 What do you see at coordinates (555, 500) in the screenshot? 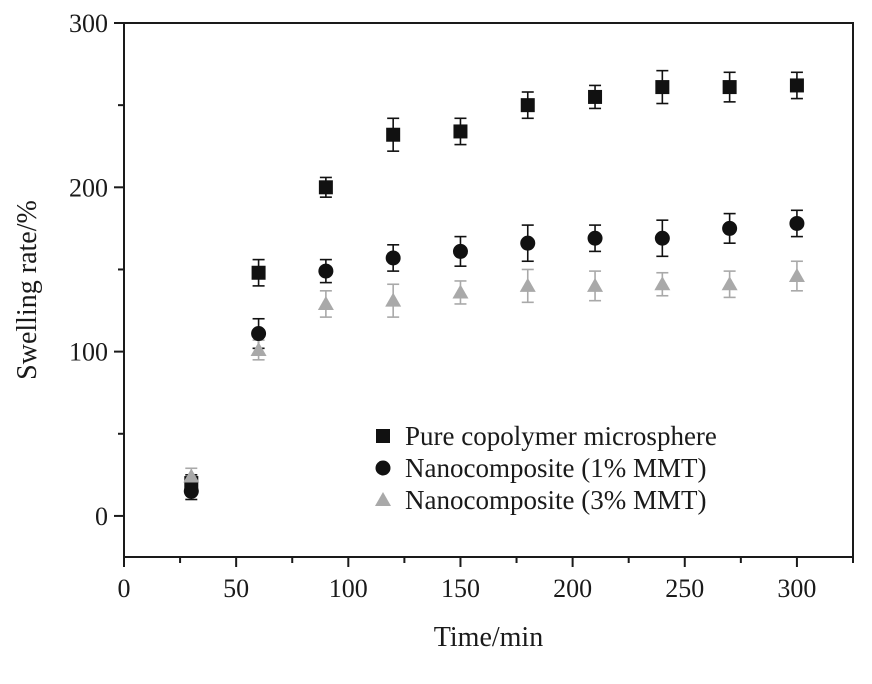
I see `legend-label-series-3: Nanocomposite (3% MMT)` at bounding box center [555, 500].